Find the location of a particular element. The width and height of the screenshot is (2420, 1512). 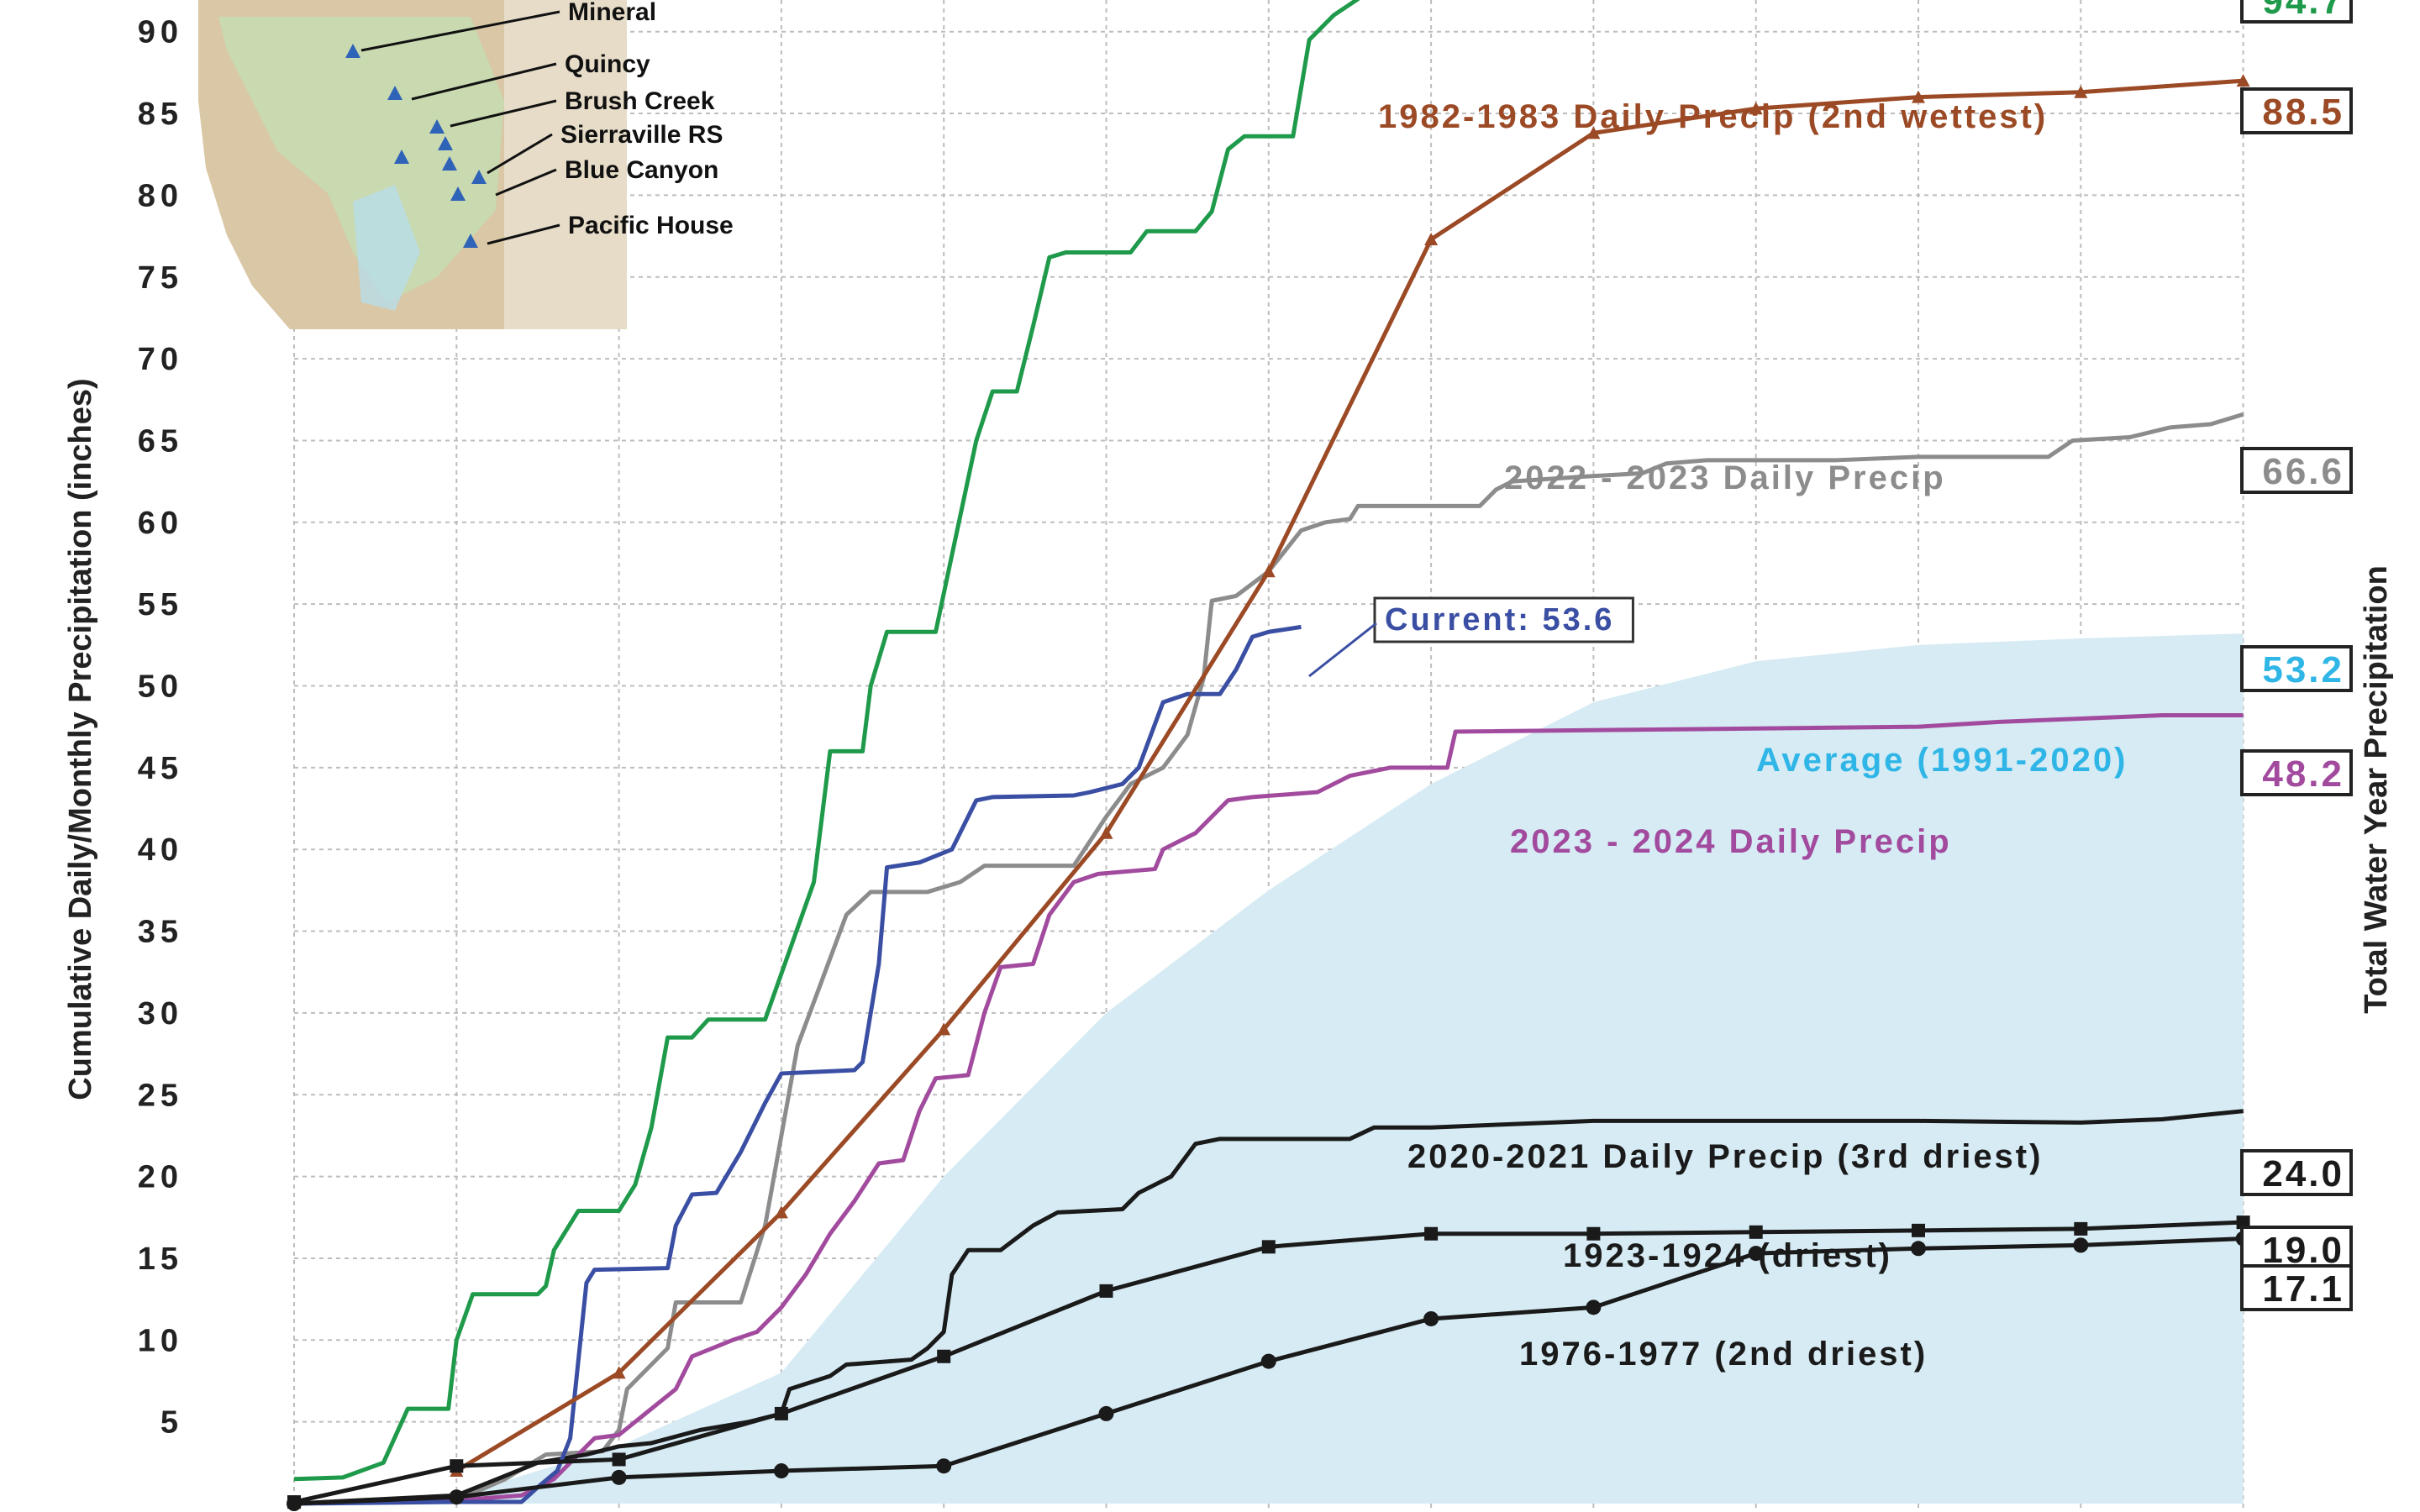

map-water is located at coordinates (386, 248).